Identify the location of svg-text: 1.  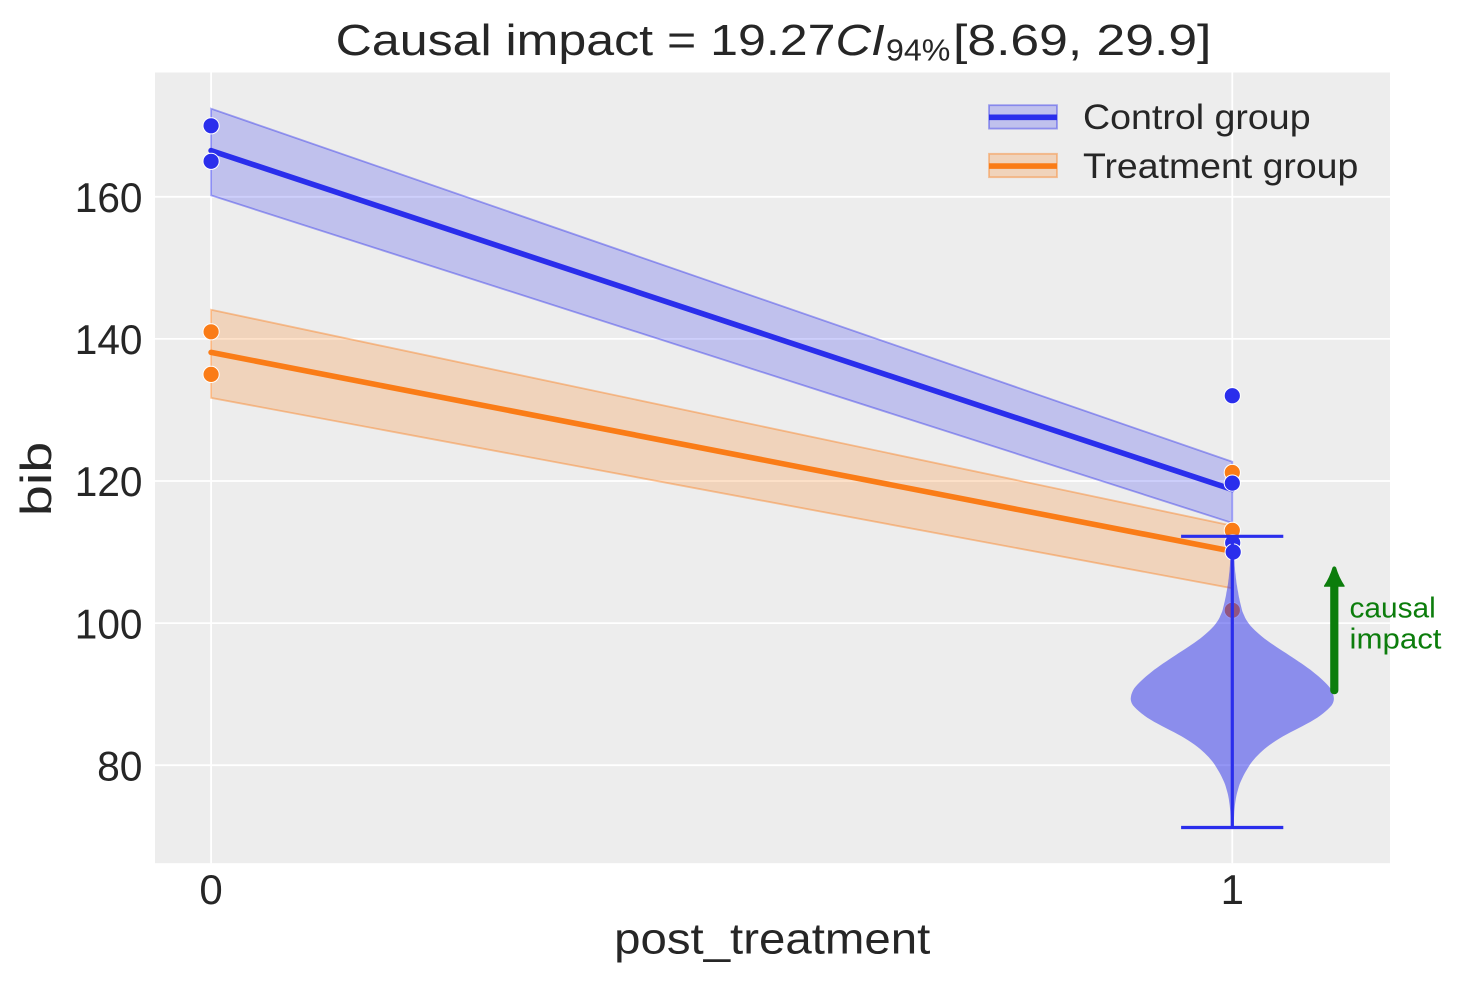
(1232, 889).